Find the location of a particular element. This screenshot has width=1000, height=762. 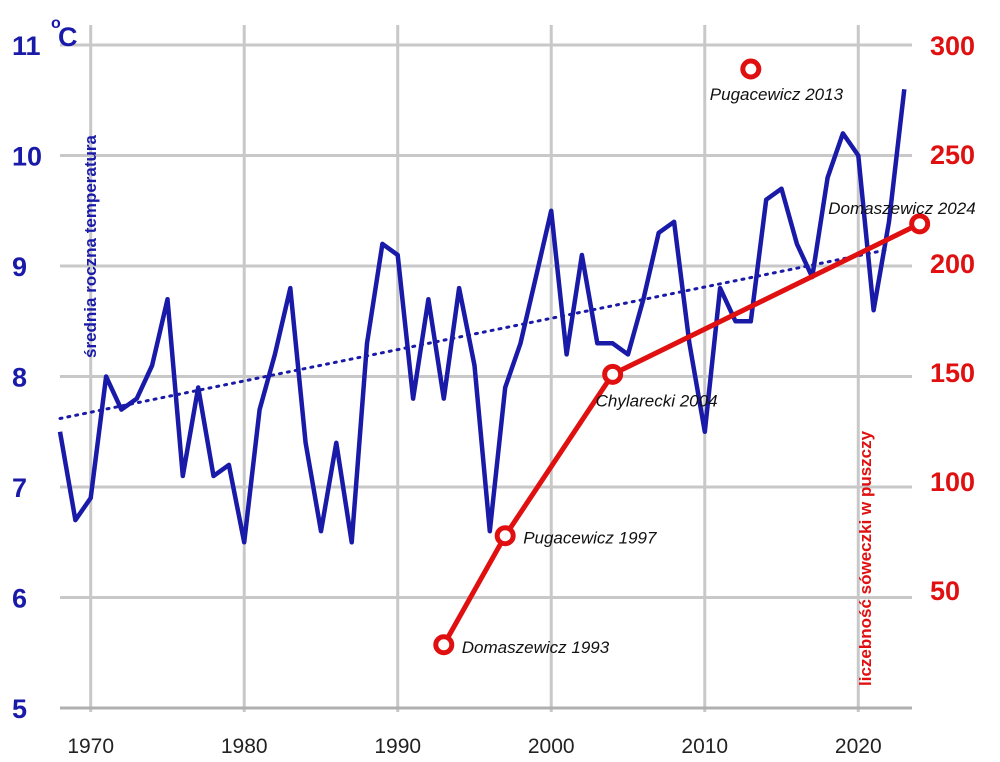

x-tick-label: 2000 is located at coordinates (551, 746).